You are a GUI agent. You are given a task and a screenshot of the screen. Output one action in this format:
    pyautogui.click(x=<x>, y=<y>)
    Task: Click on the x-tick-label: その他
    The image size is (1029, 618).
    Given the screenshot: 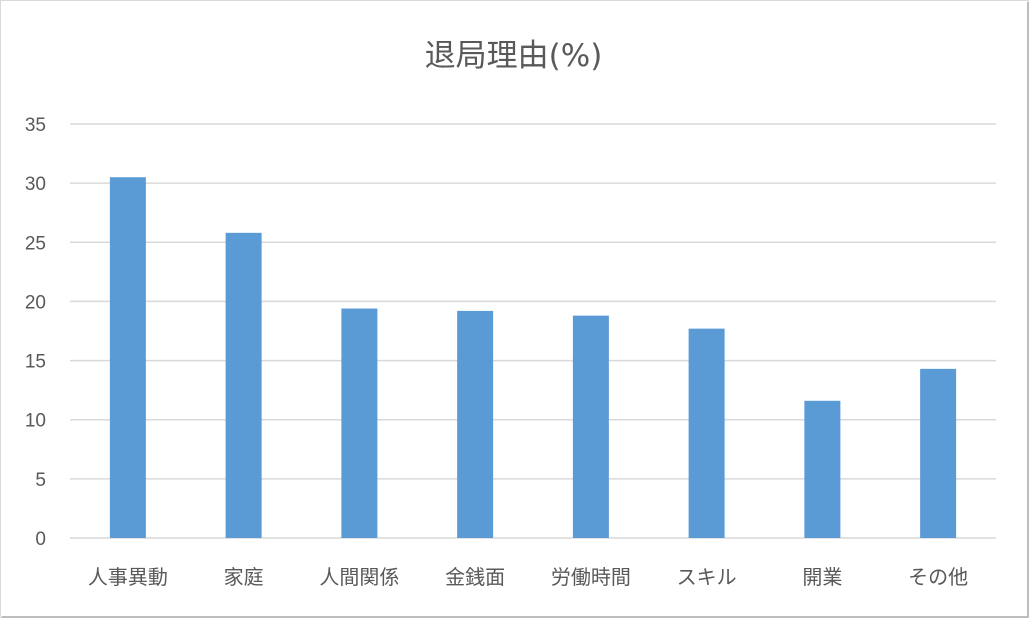 What is the action you would take?
    pyautogui.click(x=938, y=577)
    